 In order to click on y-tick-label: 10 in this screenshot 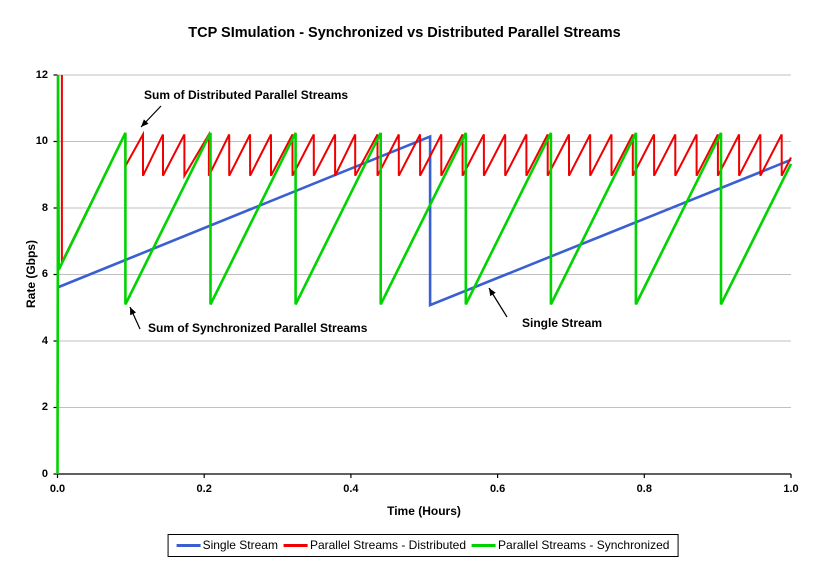, I will do `click(41, 141)`.